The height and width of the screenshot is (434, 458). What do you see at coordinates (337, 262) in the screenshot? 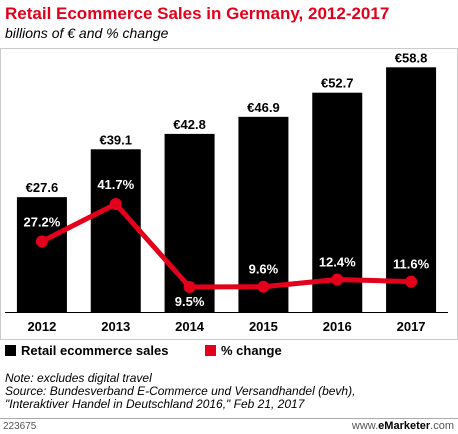
I see `percent-label-2016: 12.4%` at bounding box center [337, 262].